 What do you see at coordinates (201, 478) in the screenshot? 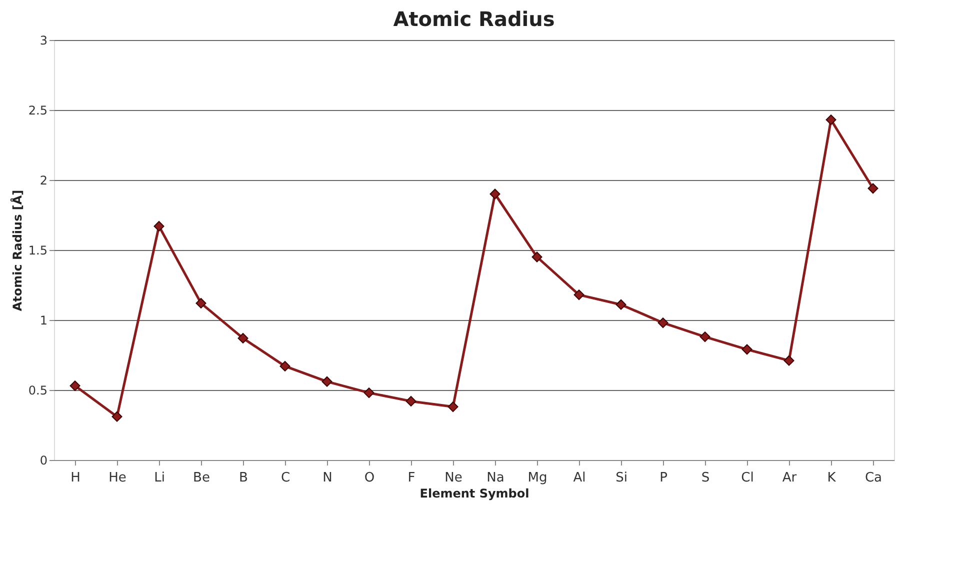
I see `x-tick-label: Be` at bounding box center [201, 478].